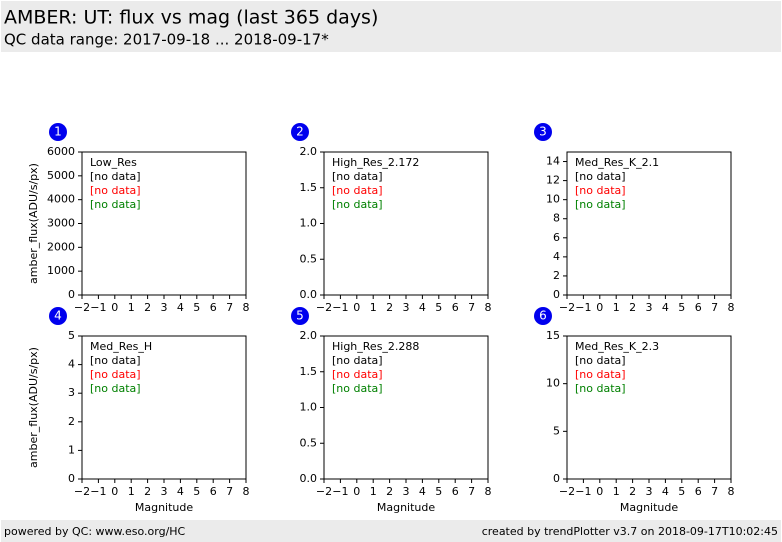 The height and width of the screenshot is (542, 782). Describe the element at coordinates (61, 151) in the screenshot. I see `y-tick-label: 6000` at that location.